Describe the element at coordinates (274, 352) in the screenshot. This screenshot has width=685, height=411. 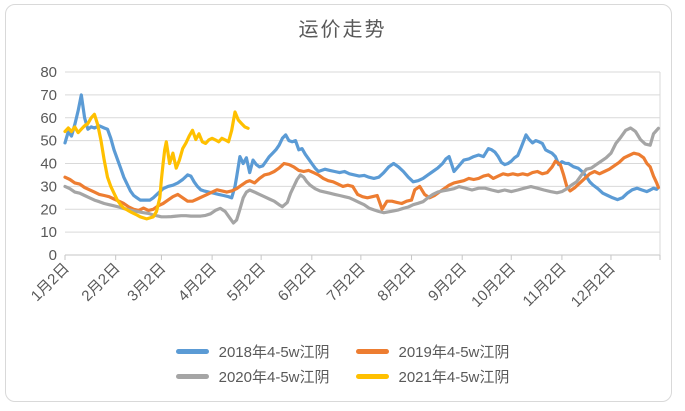
I see `legend-label-2018: 2018年4-5w江阴` at that location.